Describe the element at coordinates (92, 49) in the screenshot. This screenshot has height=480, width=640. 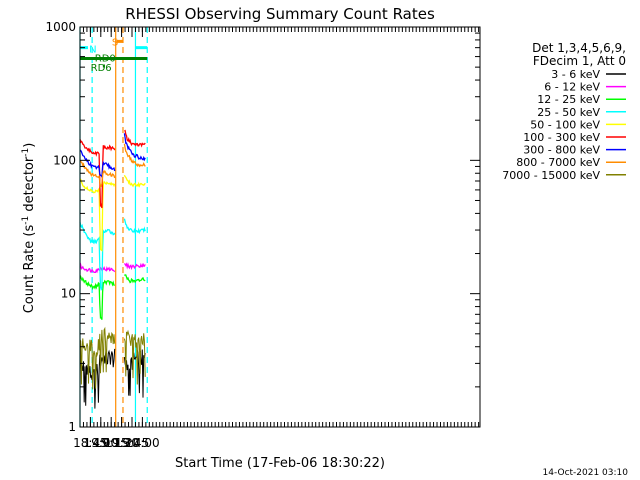
I see `flag-0-label: N` at that location.